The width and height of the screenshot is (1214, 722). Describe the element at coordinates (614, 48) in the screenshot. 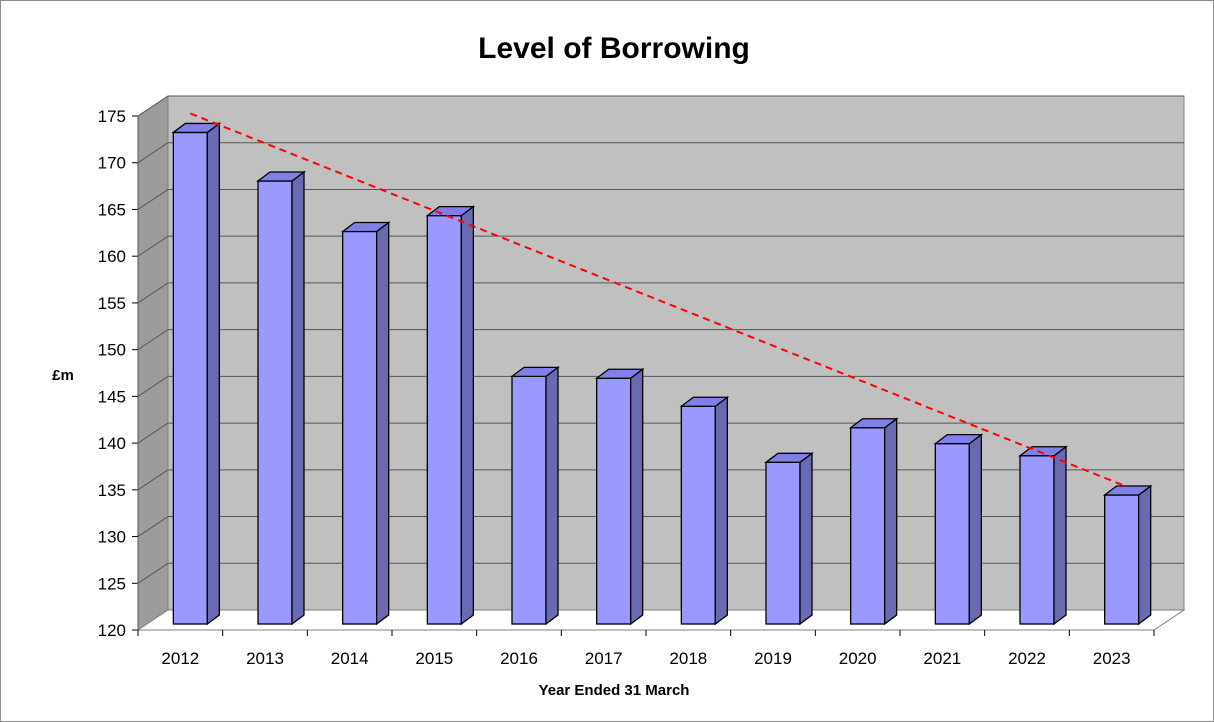

I see `chart-title: Level of Borrowing` at that location.